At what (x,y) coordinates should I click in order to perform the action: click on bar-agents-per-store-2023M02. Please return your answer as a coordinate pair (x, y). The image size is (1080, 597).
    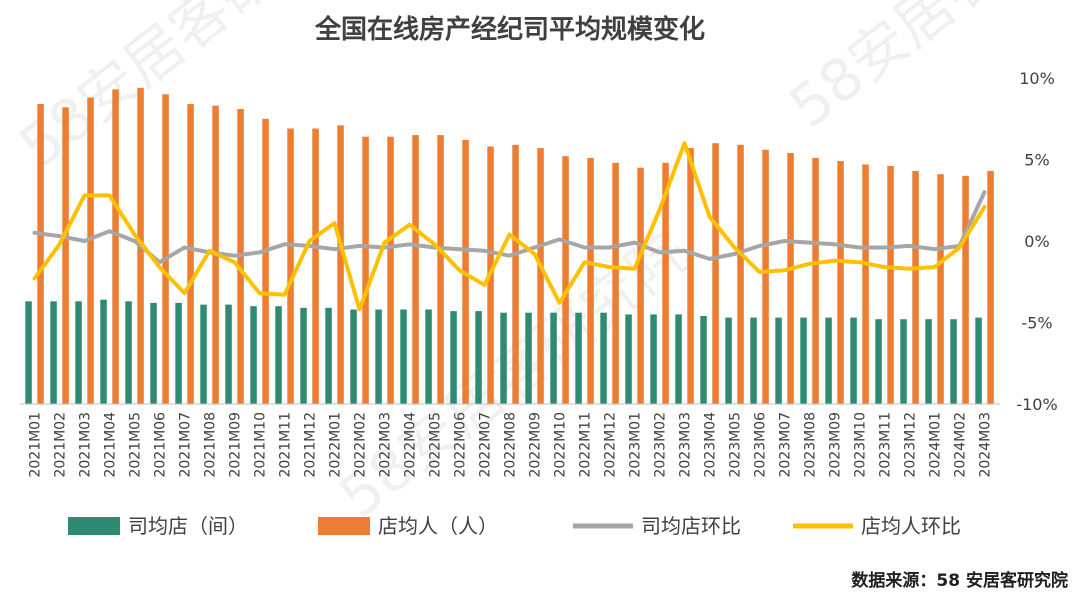
    Looking at the image, I should click on (665, 283).